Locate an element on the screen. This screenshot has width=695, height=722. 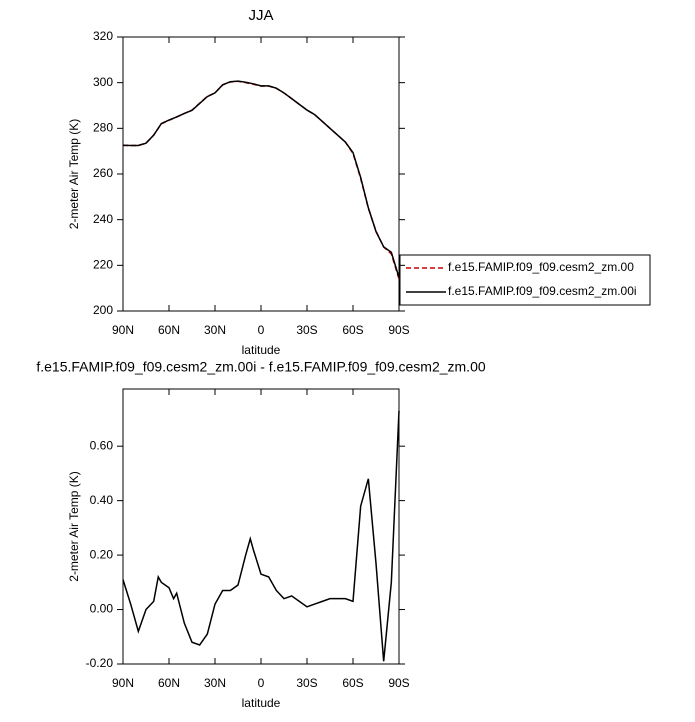
y-tick-label: 0.40 is located at coordinates (102, 500).